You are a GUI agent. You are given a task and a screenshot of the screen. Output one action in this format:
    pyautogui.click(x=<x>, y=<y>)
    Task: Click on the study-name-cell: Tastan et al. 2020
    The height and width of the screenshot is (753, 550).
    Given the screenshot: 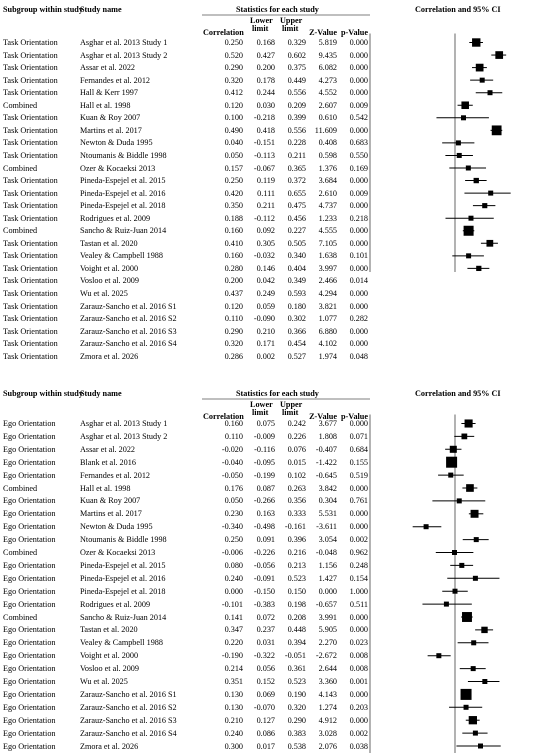 What is the action you would take?
    pyautogui.click(x=109, y=243)
    